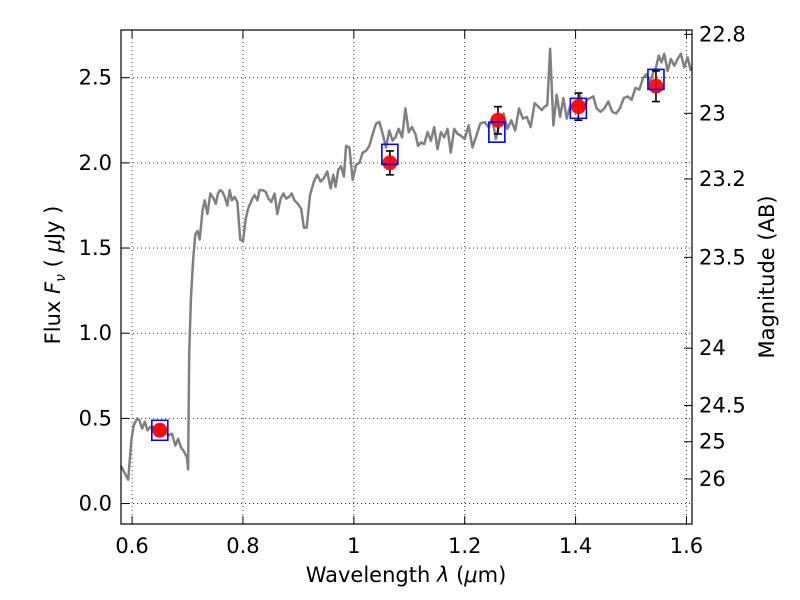 The image size is (800, 600). What do you see at coordinates (712, 442) in the screenshot?
I see `magnitude-tick-label: 25` at bounding box center [712, 442].